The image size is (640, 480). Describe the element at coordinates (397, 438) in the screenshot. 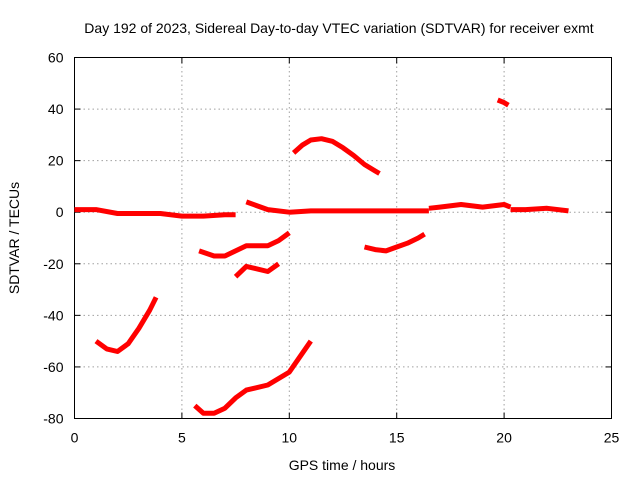

I see `x-tick-label: 15` at that location.